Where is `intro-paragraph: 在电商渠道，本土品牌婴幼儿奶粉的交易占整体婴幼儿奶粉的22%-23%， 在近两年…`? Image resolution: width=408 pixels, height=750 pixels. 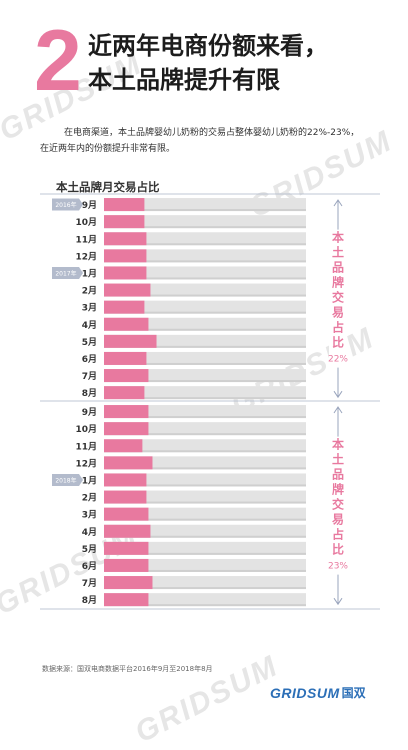 intro-paragraph: 在电商渠道，本土品牌婴幼儿奶粉的交易占整体婴幼儿奶粉的22%-23%， 在近两年… is located at coordinates (210, 141).